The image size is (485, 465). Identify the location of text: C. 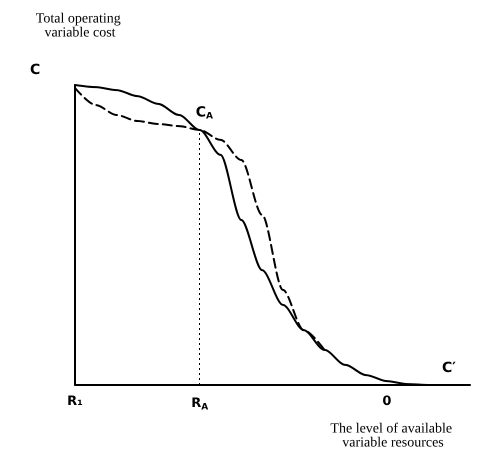
(35, 70).